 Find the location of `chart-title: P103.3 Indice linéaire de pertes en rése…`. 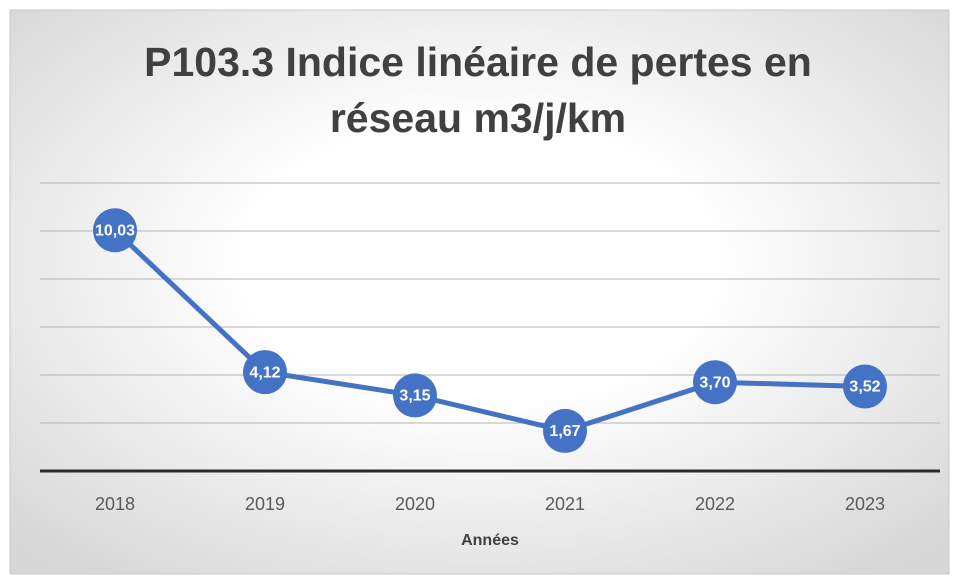

chart-title: P103.3 Indice linéaire de pertes en rése… is located at coordinates (478, 90).